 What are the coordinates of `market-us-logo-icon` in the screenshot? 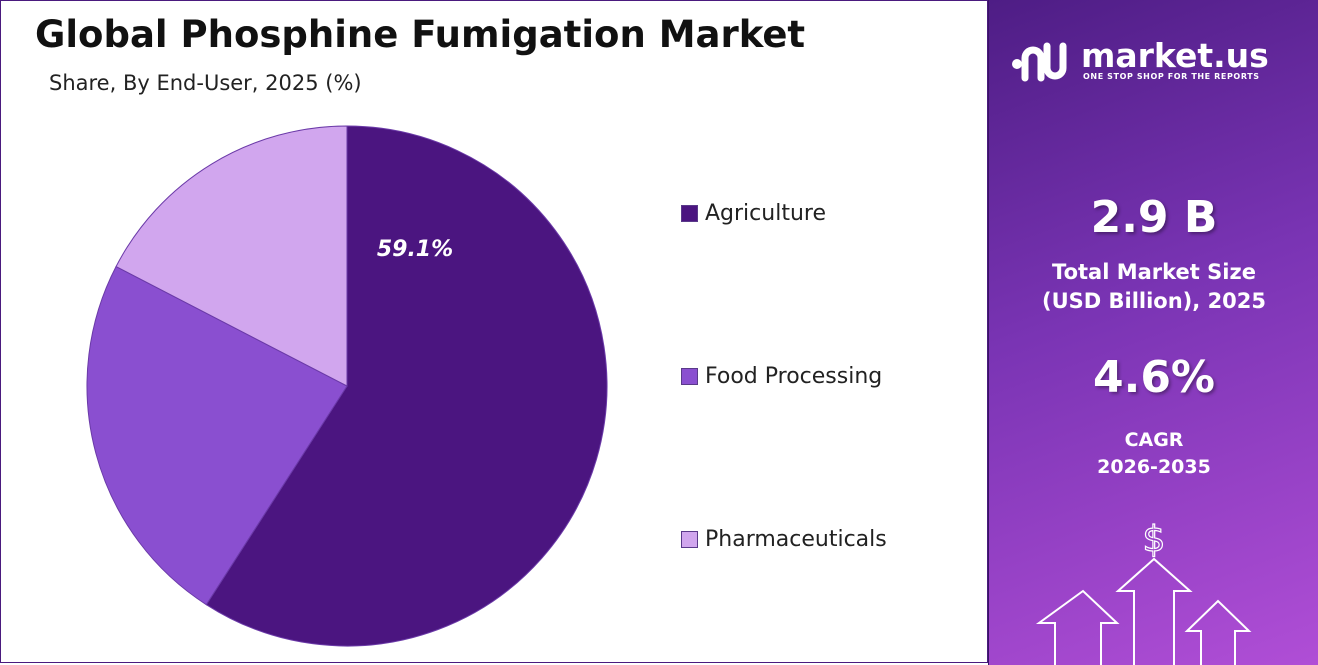 It's located at (1039, 62).